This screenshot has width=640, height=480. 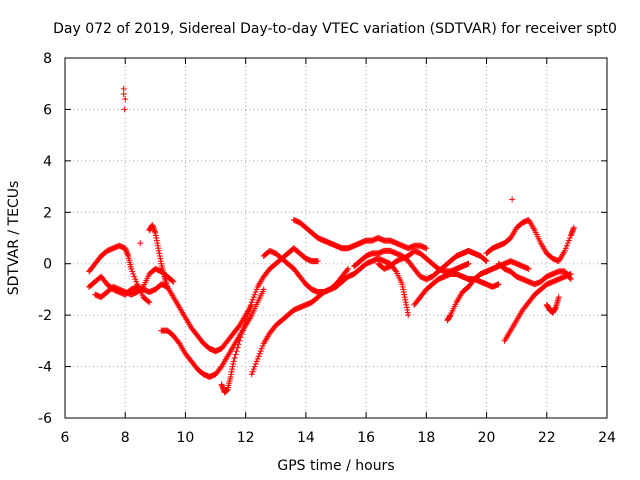 I want to click on y-tick-label: 4, so click(x=47, y=162).